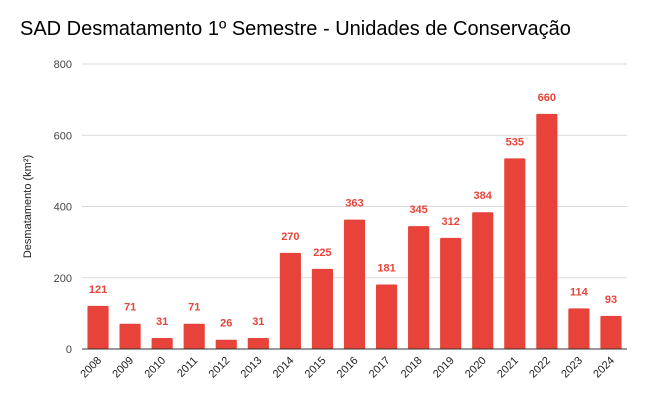 The width and height of the screenshot is (647, 400). Describe the element at coordinates (611, 332) in the screenshot. I see `bar-2024` at that location.